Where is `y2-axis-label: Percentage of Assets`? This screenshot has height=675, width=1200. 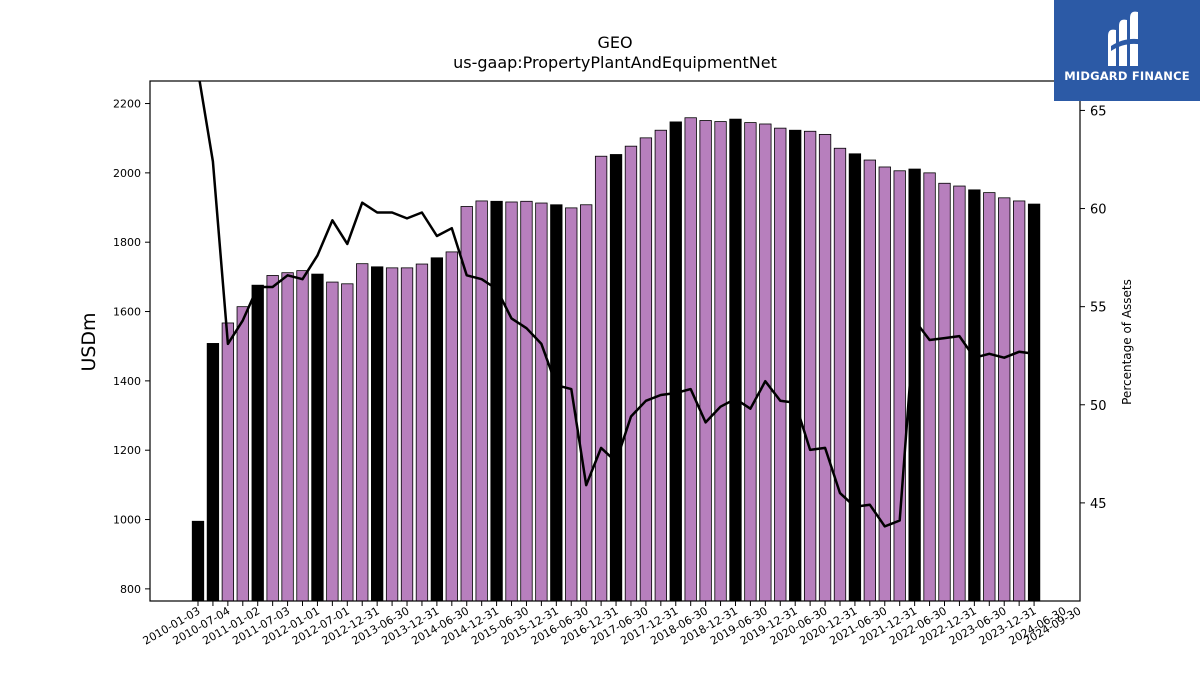
y2-axis-label: Percentage of Assets is located at coordinates (1127, 342).